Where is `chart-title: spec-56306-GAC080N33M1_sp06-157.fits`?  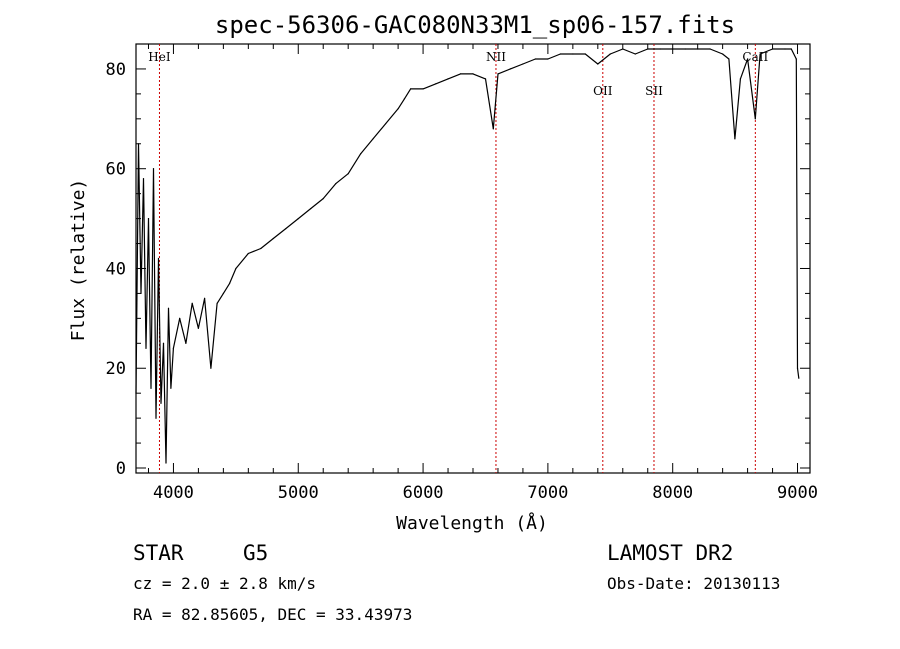 chart-title: spec-56306-GAC080N33M1_sp06-157.fits is located at coordinates (475, 25).